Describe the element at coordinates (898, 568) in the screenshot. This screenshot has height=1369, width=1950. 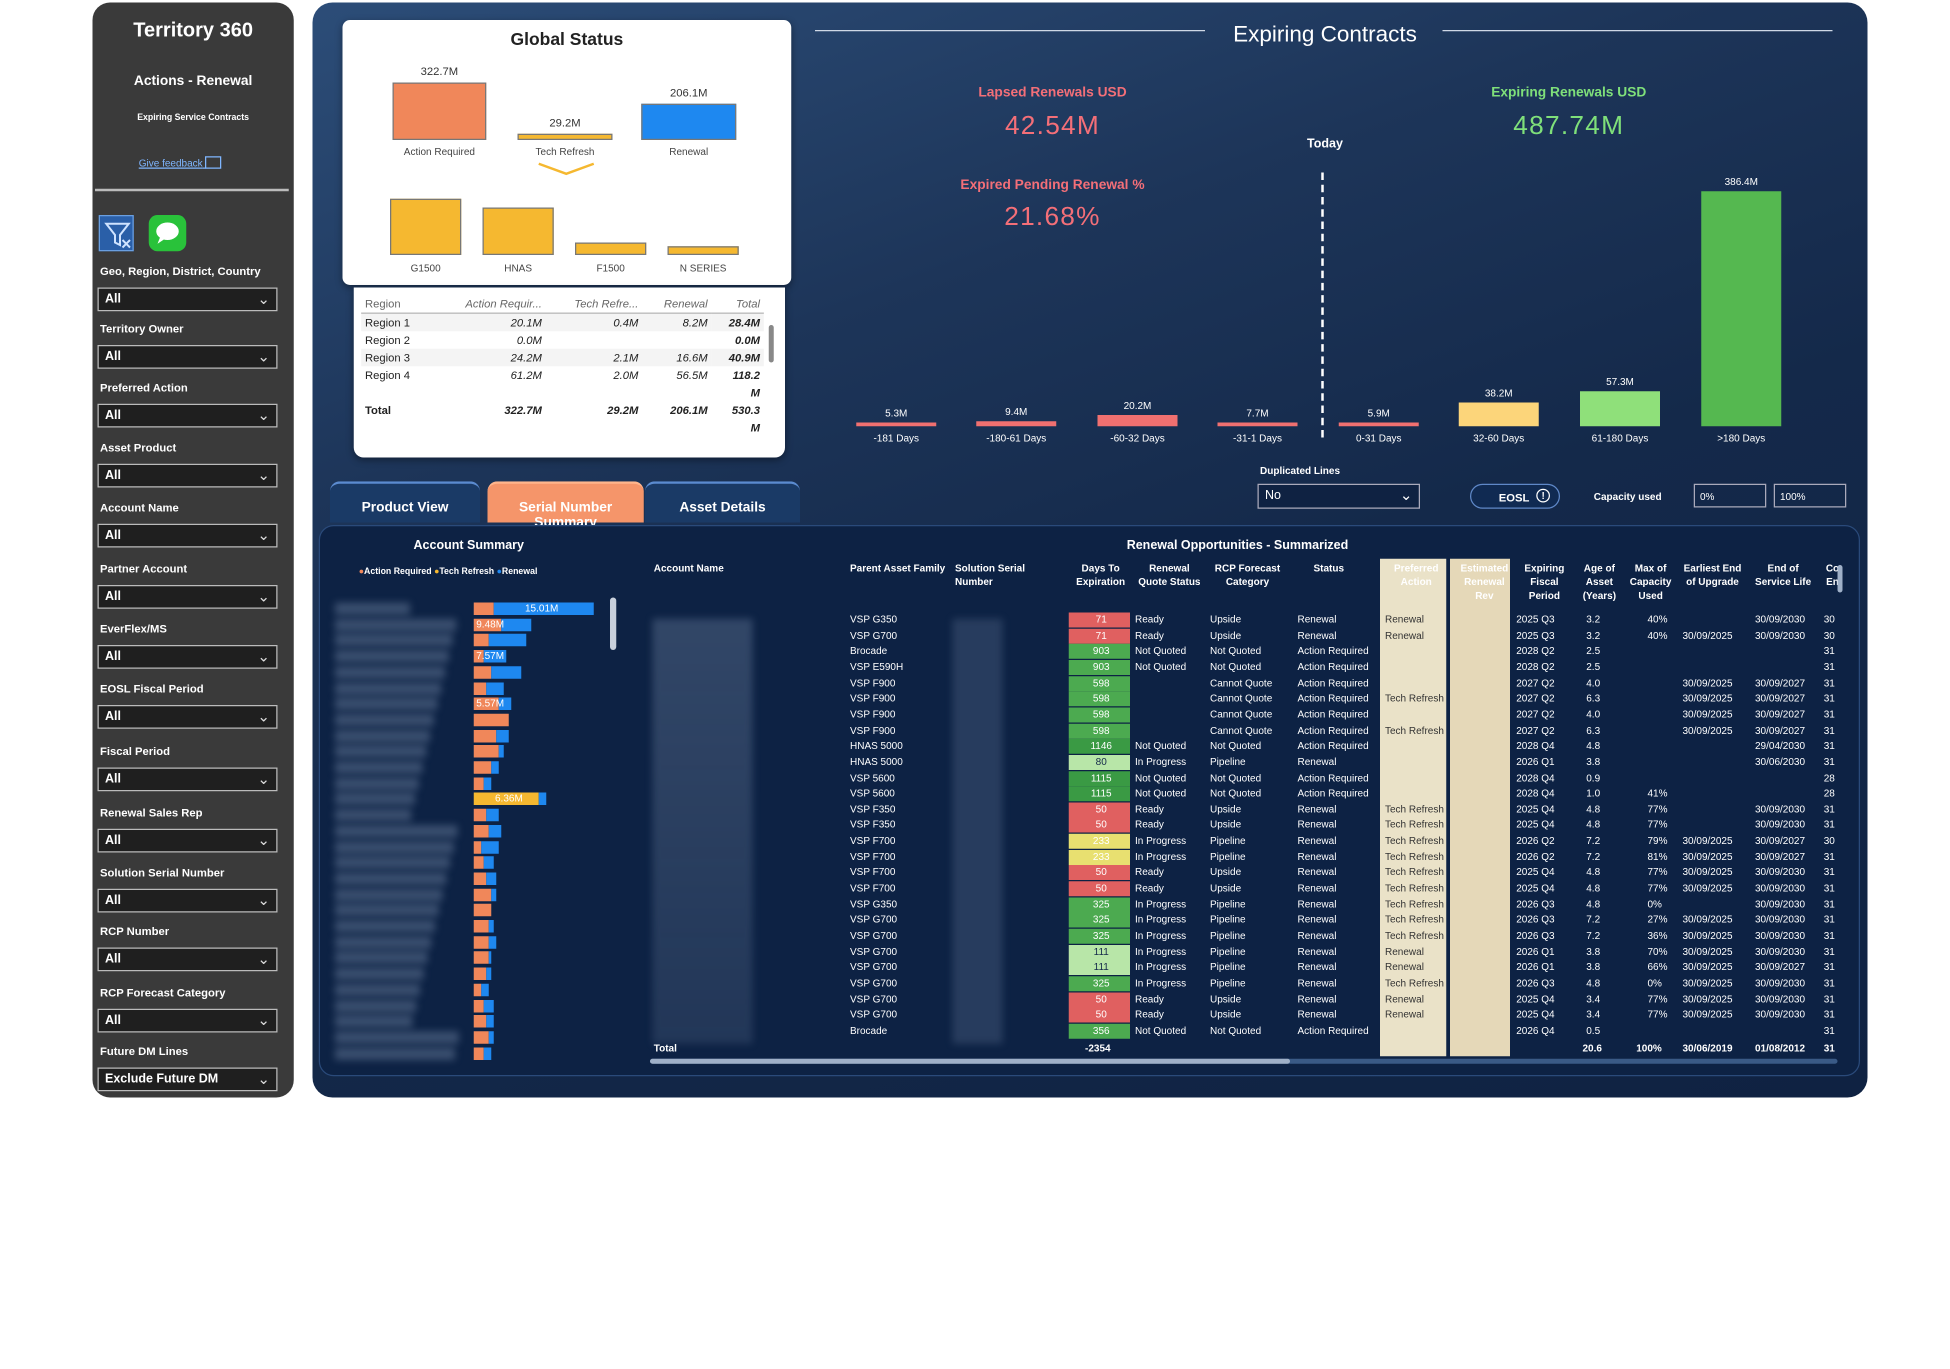
I see `column-header: Parent Asset Family` at that location.